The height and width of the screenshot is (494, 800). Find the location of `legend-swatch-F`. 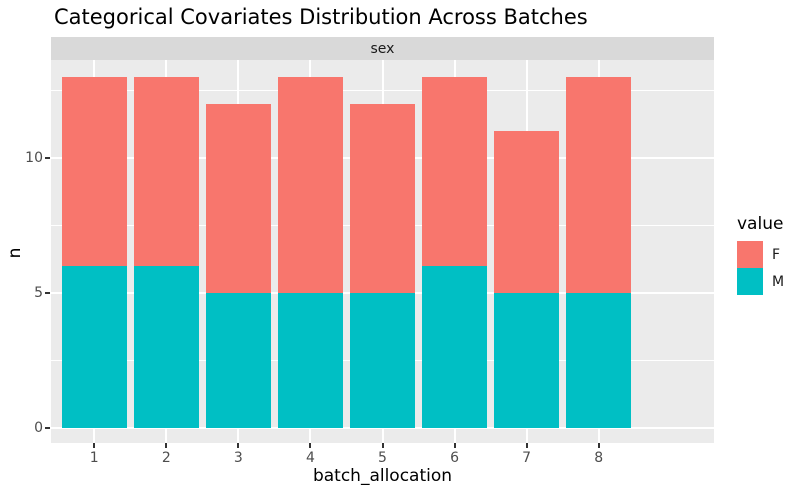

legend-swatch-F is located at coordinates (750, 254).